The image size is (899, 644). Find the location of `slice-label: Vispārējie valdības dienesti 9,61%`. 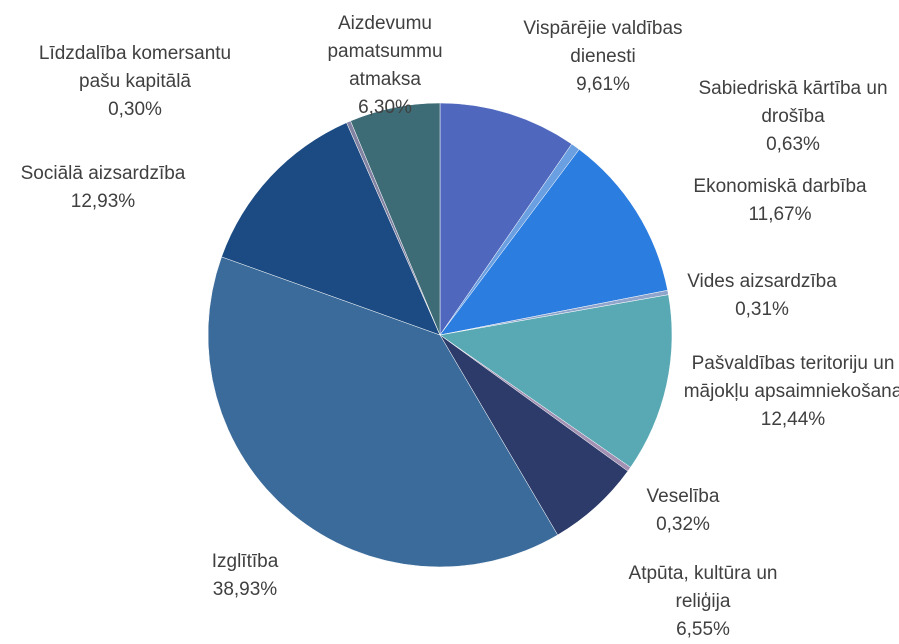

slice-label: Vispārējie valdības dienesti 9,61% is located at coordinates (603, 57).